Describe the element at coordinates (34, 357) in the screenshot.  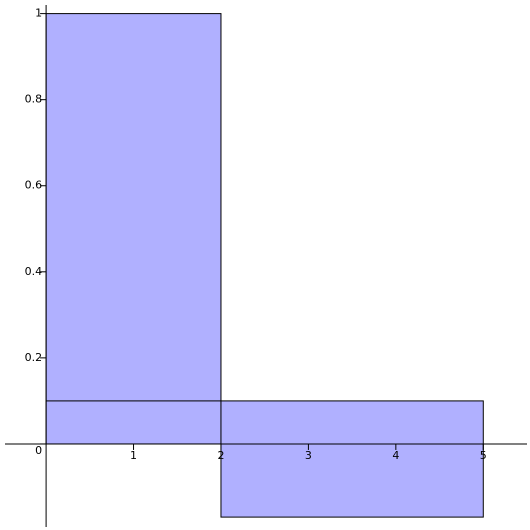
I see `y-tick-label: 0.2` at that location.